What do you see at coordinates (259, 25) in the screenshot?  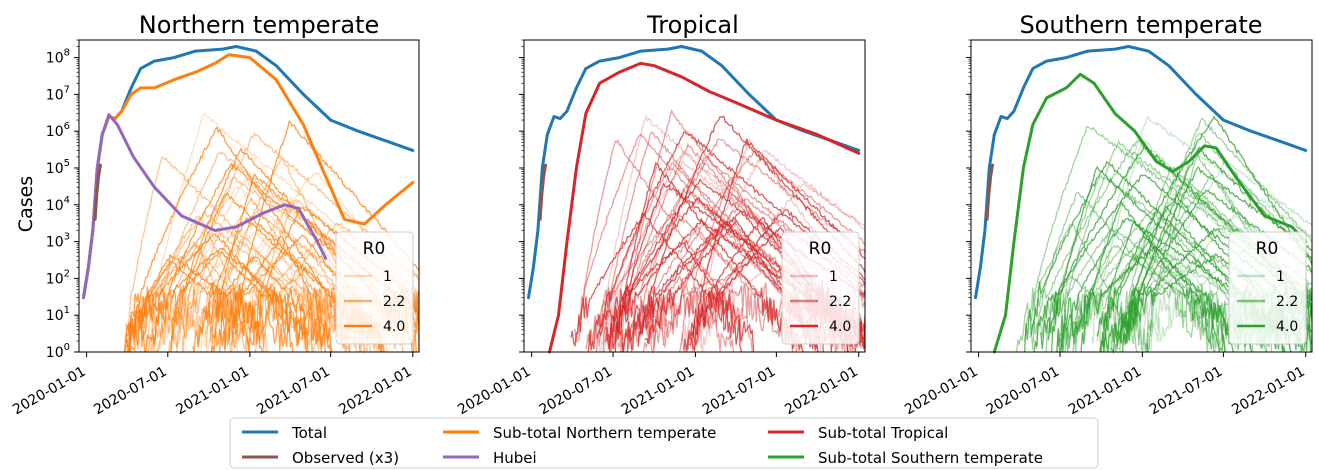 I see `panel-title: Northern temperate` at bounding box center [259, 25].